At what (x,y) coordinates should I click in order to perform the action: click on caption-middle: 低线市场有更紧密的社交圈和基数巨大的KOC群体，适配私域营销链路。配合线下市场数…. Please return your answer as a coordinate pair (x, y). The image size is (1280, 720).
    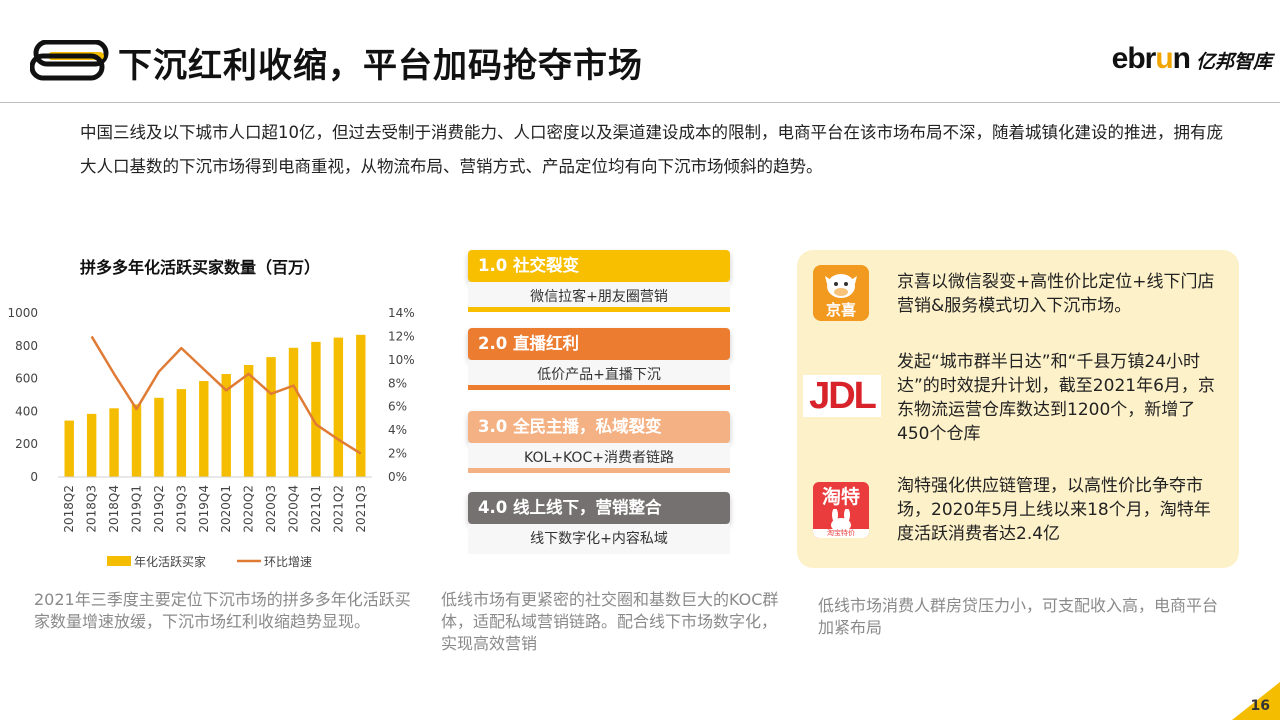
    Looking at the image, I should click on (610, 621).